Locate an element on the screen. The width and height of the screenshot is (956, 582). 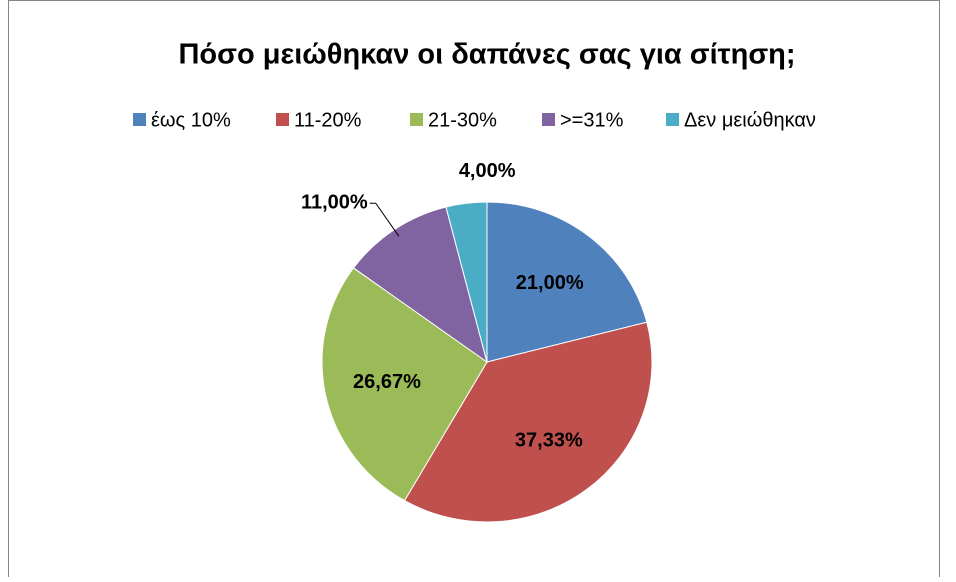
data-label: 37,33% is located at coordinates (549, 440).